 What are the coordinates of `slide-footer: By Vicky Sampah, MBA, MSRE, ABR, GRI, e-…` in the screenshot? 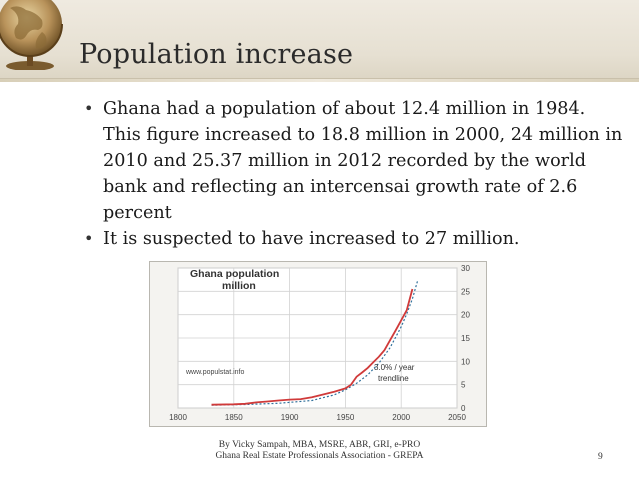 It's located at (319, 451).